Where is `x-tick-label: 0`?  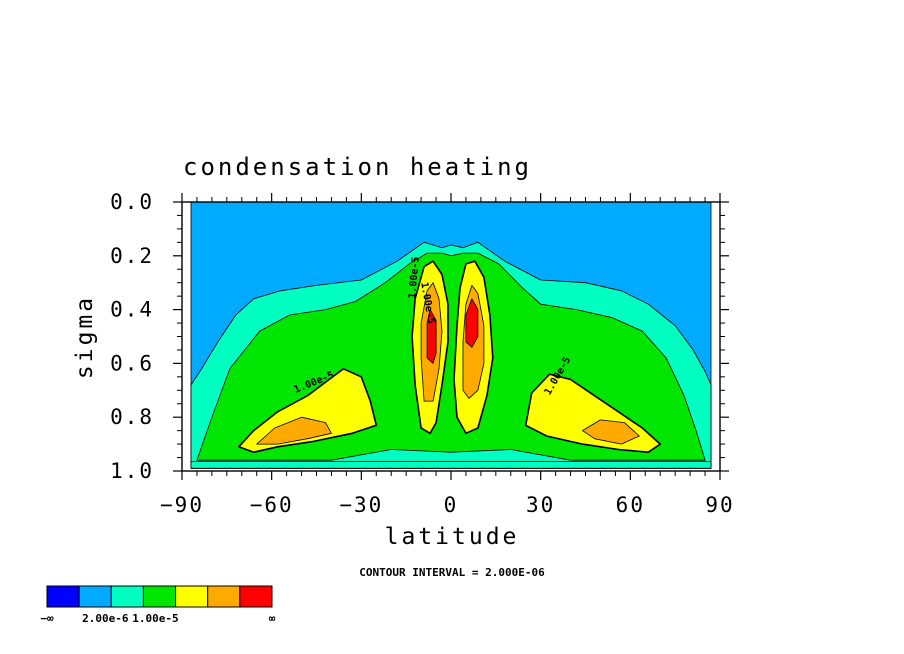 x-tick-label: 0 is located at coordinates (451, 505).